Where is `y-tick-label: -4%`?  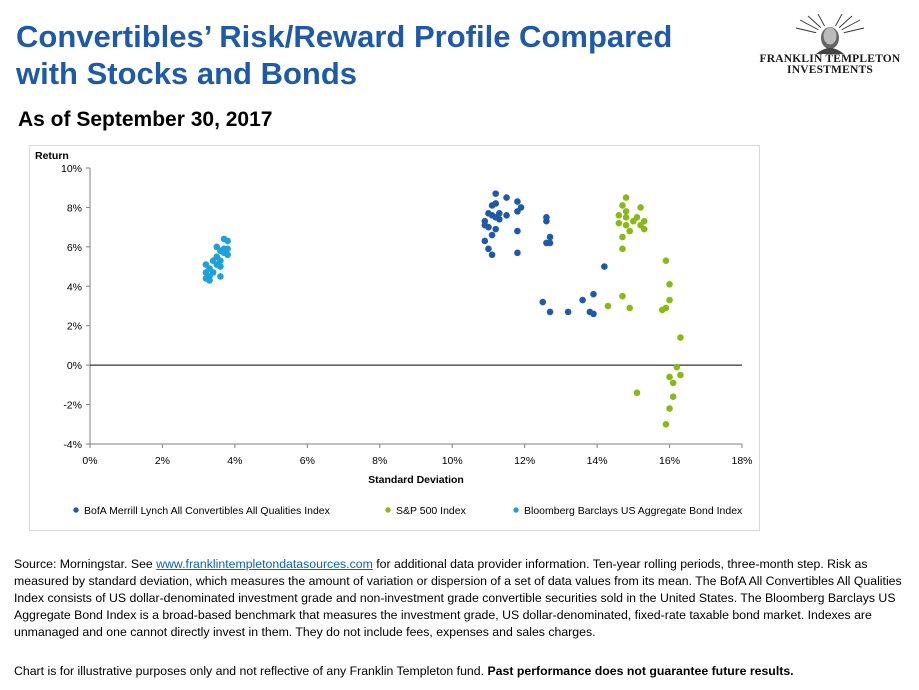 y-tick-label: -4% is located at coordinates (72, 445).